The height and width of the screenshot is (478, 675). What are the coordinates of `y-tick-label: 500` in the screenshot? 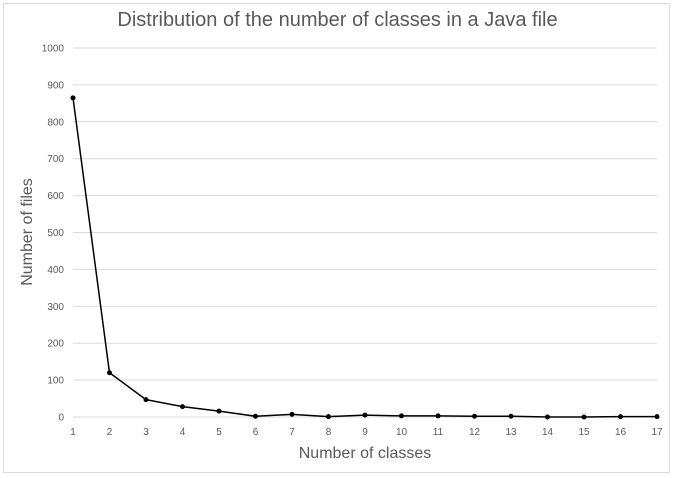 It's located at (55, 233).